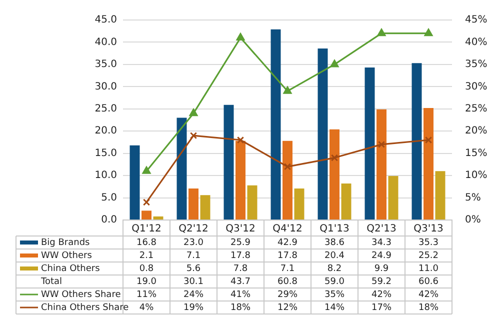  Describe the element at coordinates (240, 243) in the screenshot. I see `data-label: 25.9` at that location.